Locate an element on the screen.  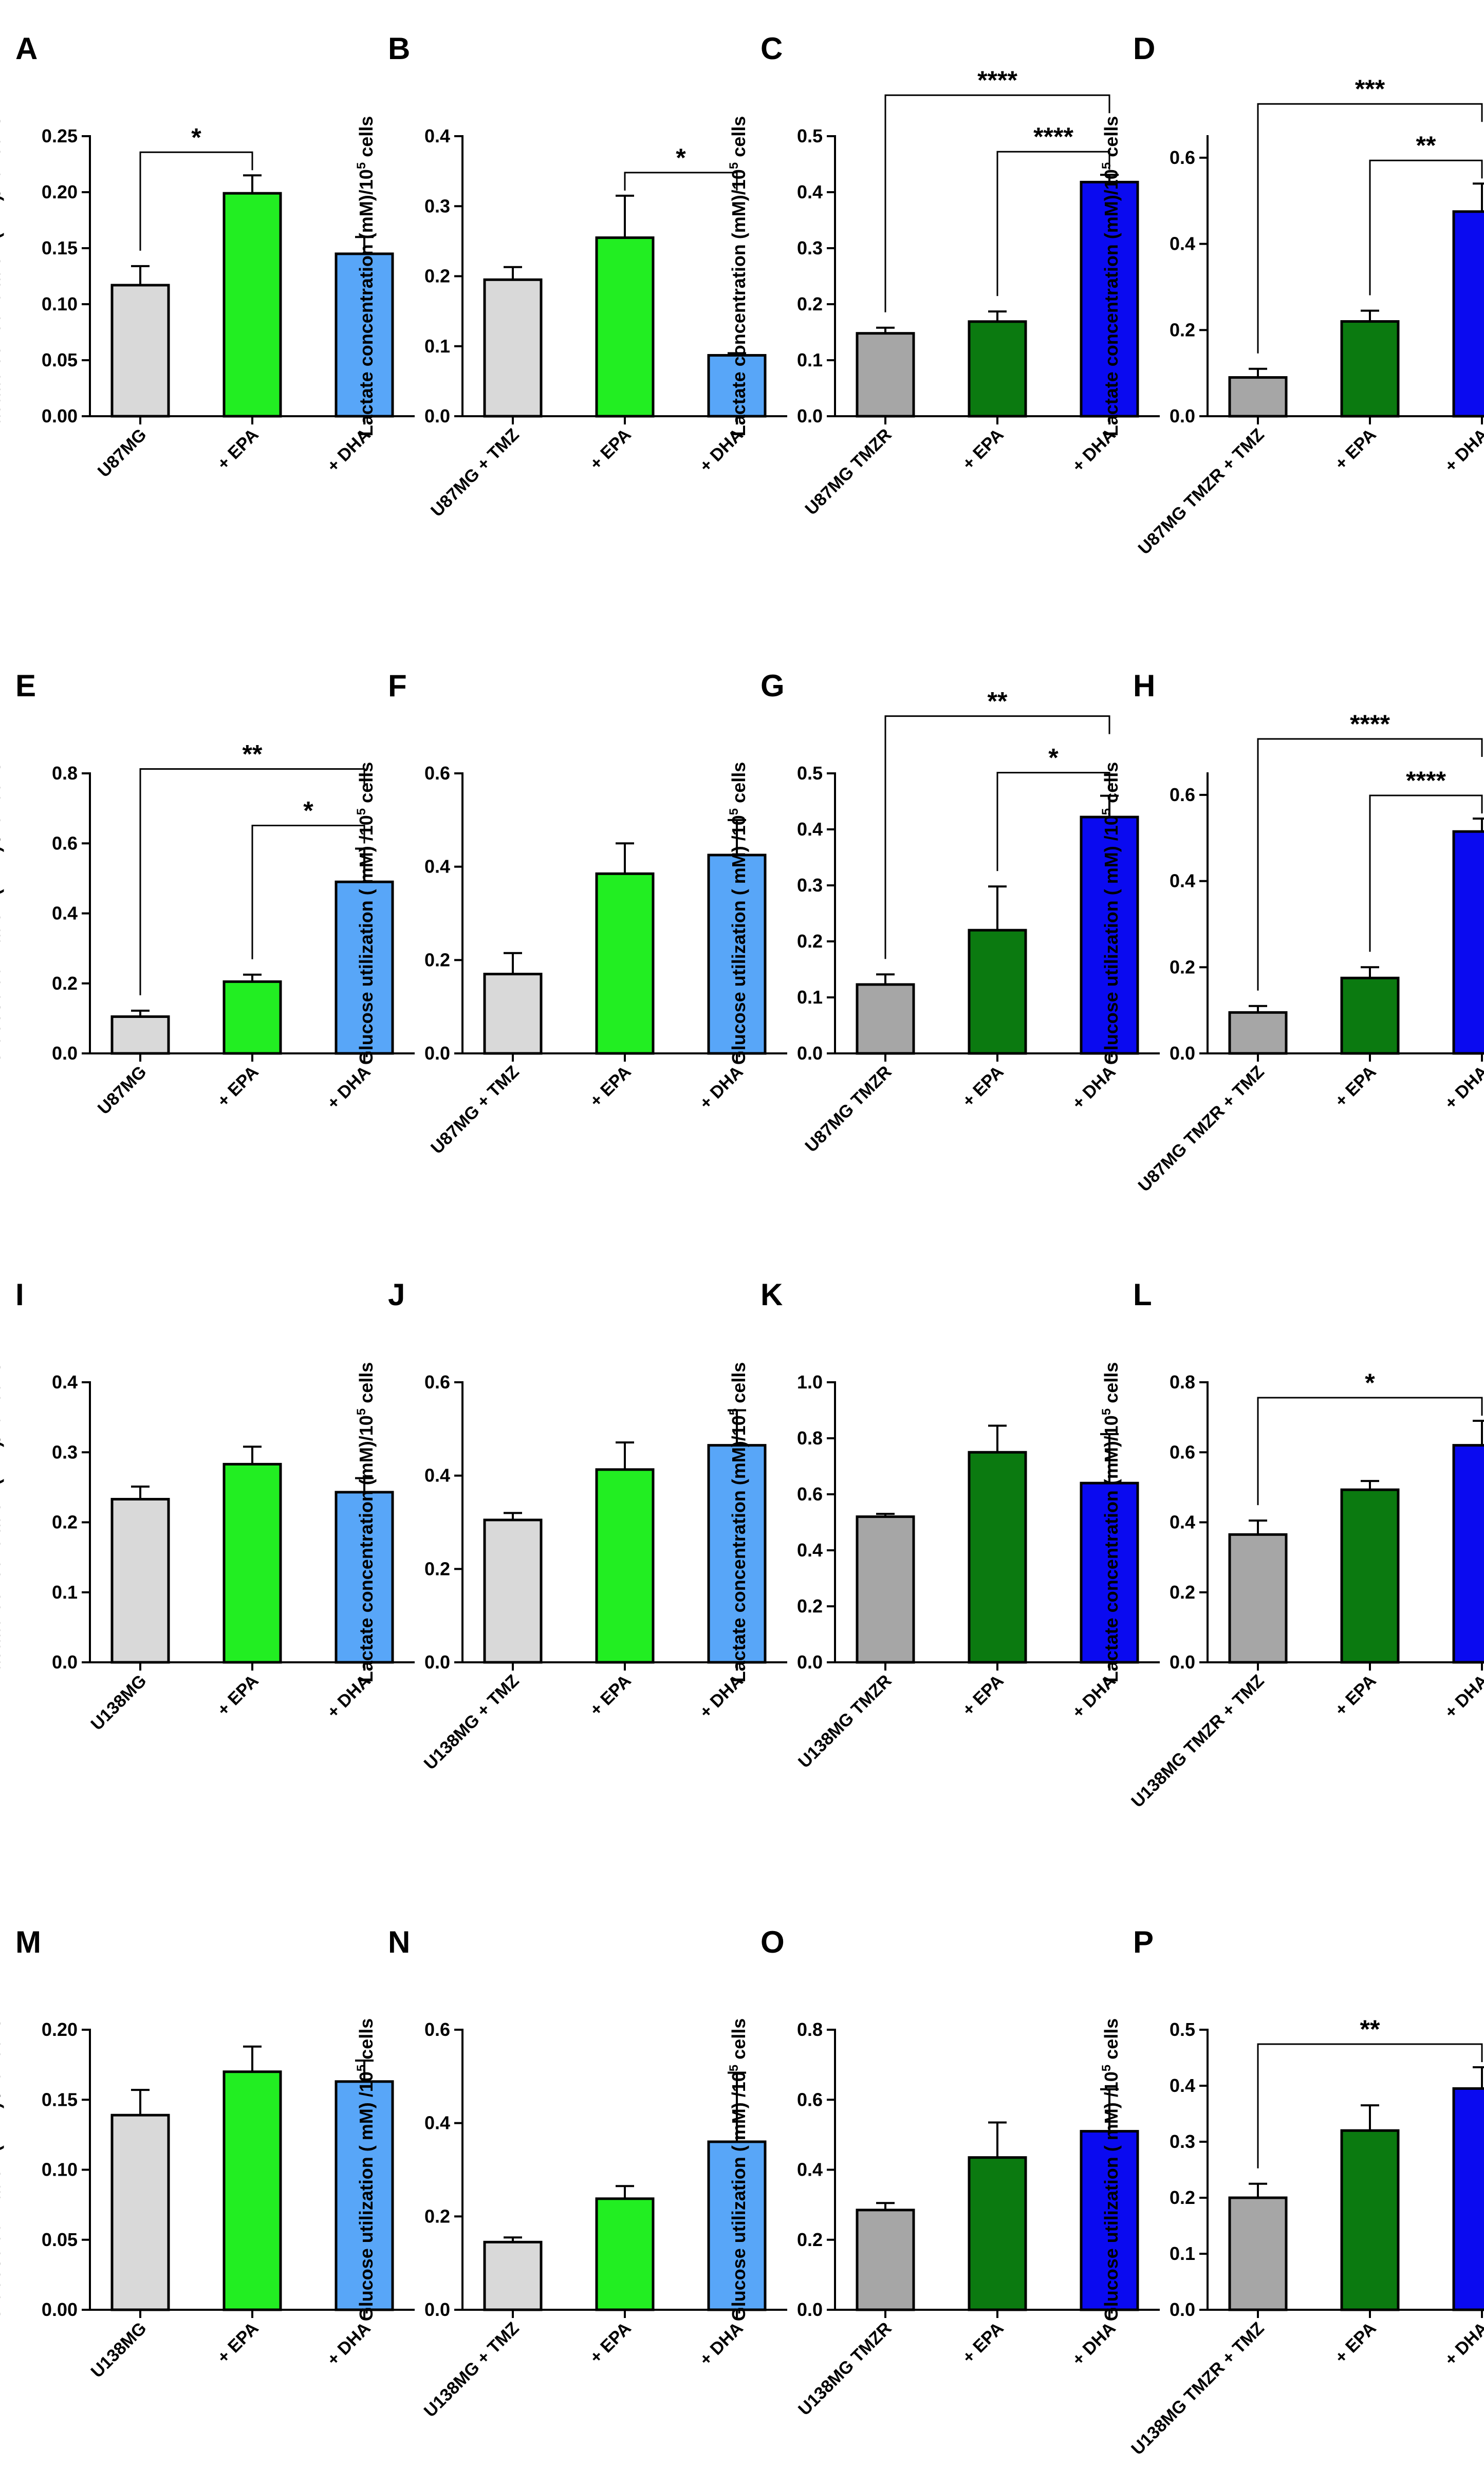
category-label: U138MG TMZR is located at coordinates (845, 1721).